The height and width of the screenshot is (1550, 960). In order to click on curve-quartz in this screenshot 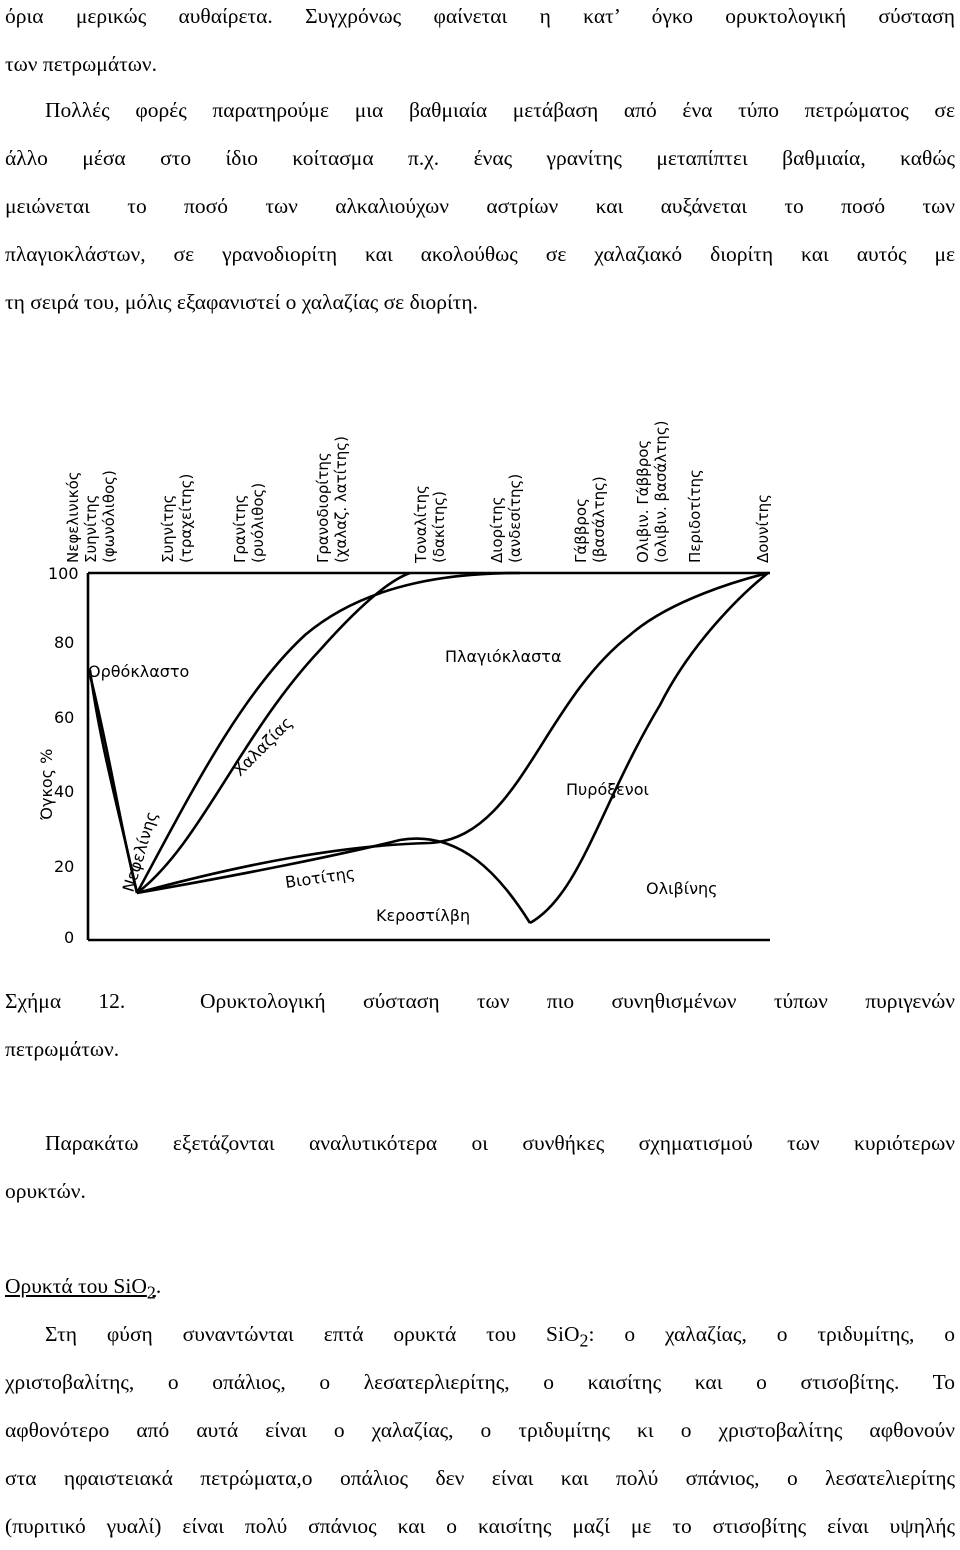, I will do `click(273, 733)`.